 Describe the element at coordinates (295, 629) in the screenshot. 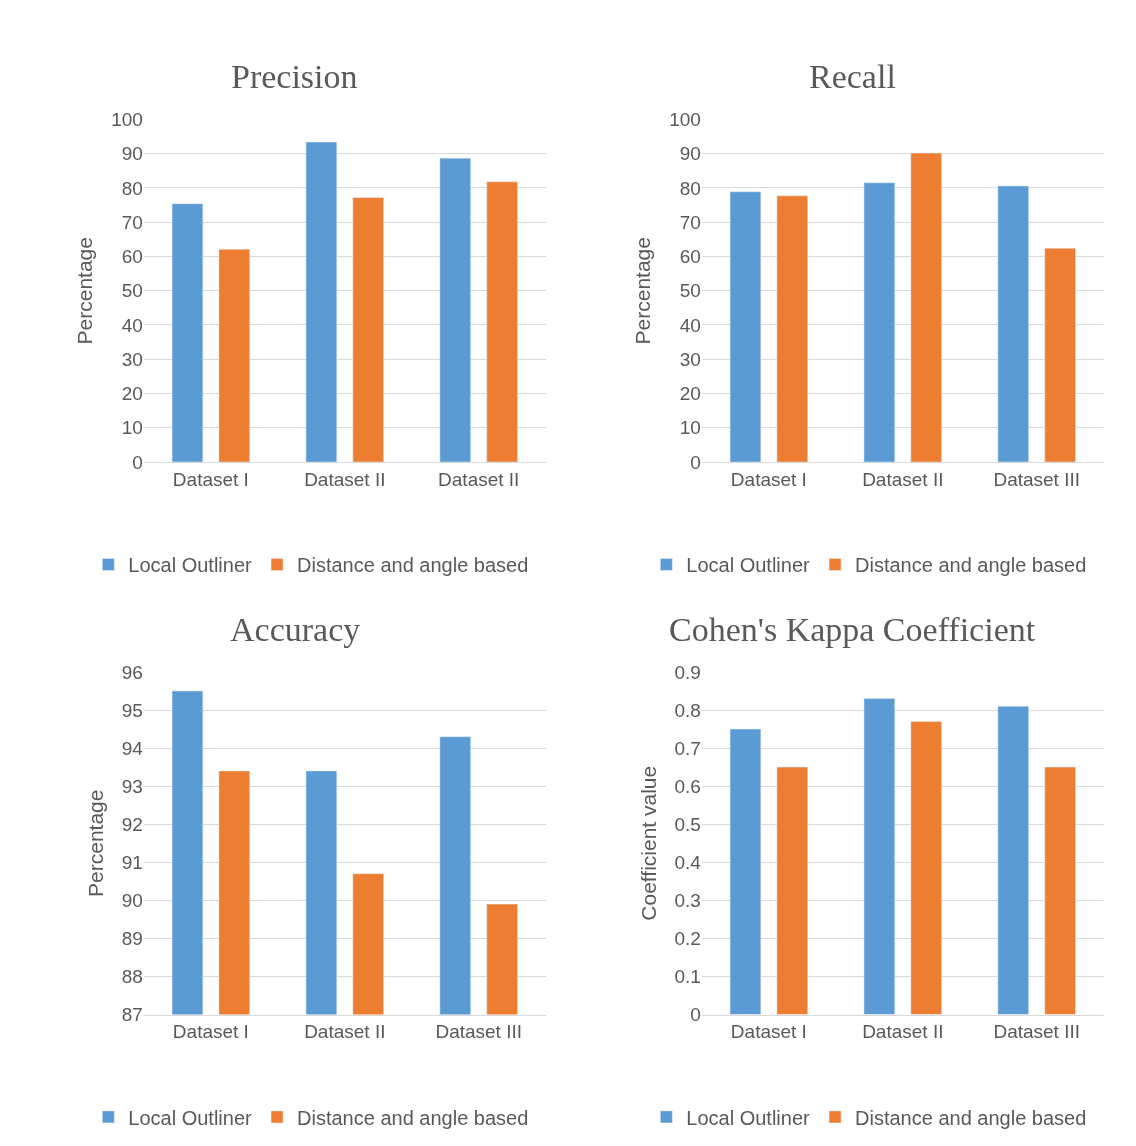

I see `chart-title: Accuracy` at that location.